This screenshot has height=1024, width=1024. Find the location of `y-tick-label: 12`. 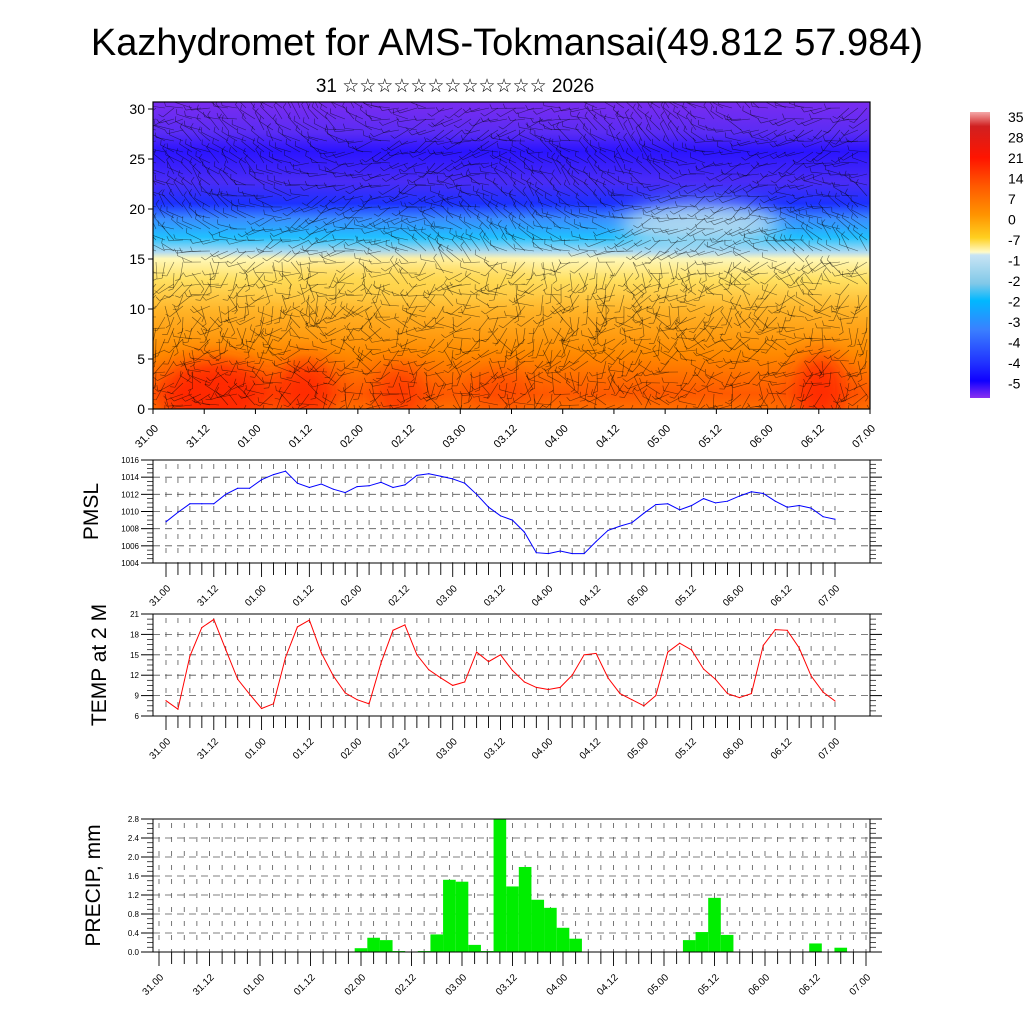

y-tick-label: 12 is located at coordinates (134, 675).